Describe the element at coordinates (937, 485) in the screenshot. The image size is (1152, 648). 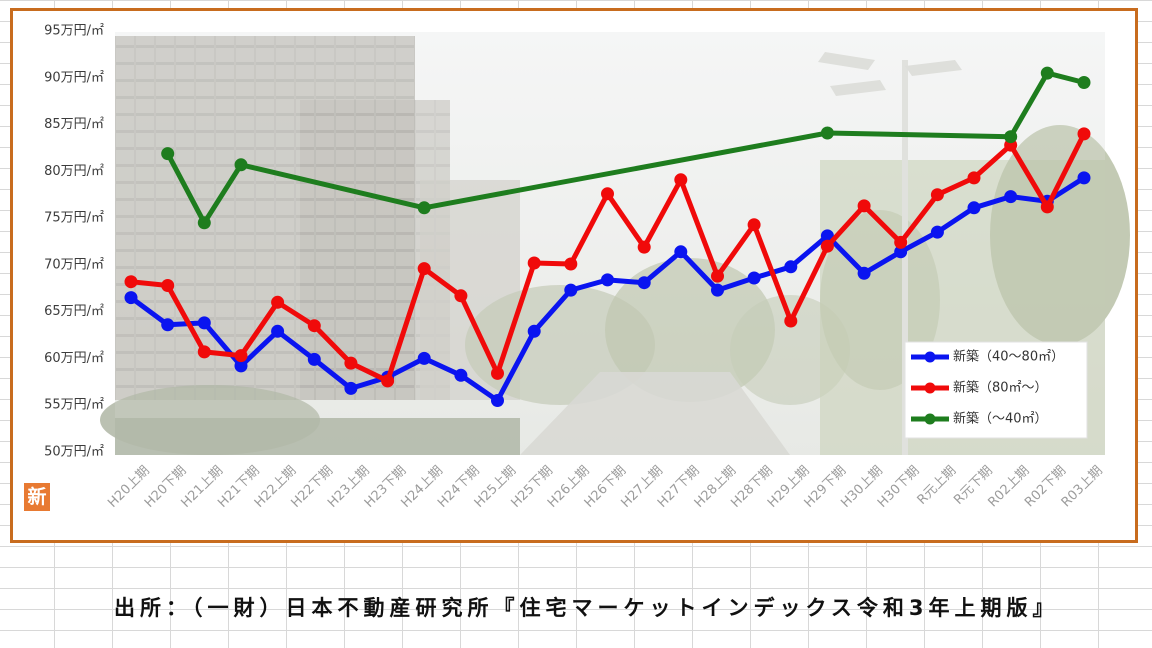
I see `x-tick-label: R元上期` at that location.